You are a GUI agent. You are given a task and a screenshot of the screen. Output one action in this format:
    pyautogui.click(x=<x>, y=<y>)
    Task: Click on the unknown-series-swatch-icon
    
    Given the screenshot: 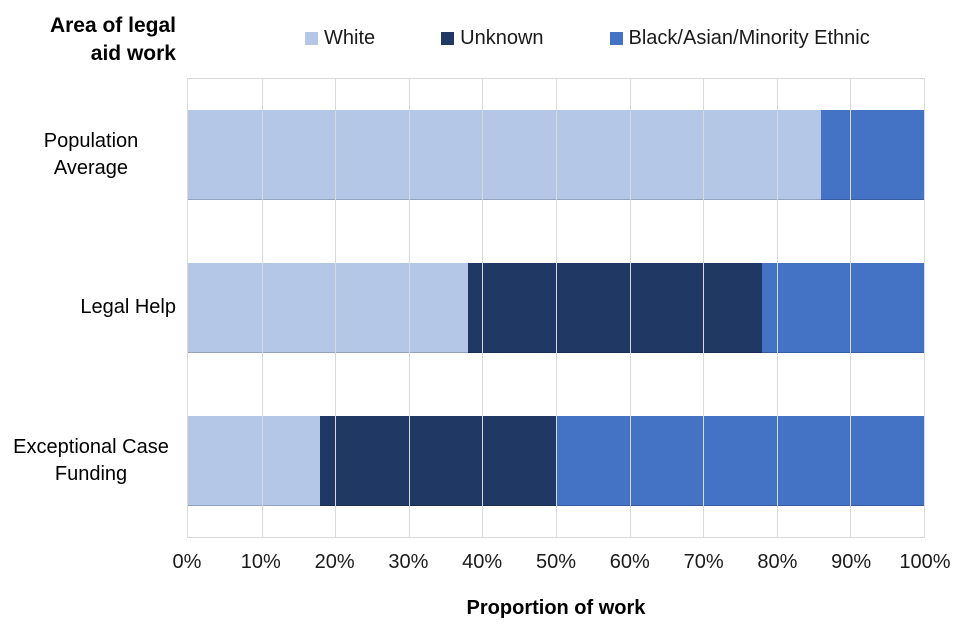 What is the action you would take?
    pyautogui.click(x=448, y=38)
    